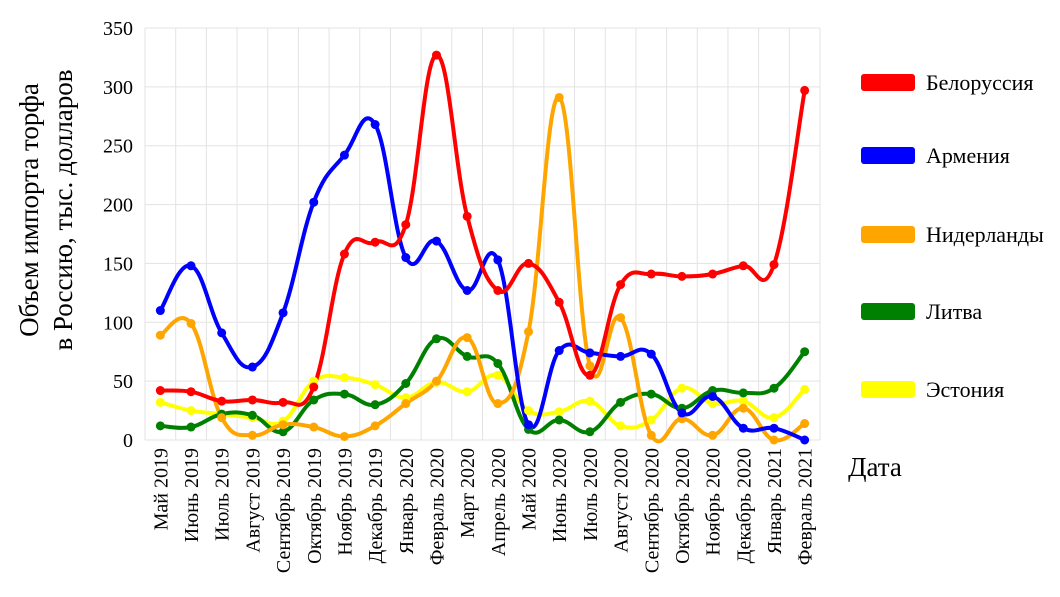  Describe the element at coordinates (875, 467) in the screenshot. I see `x-axis-title: Дата` at that location.